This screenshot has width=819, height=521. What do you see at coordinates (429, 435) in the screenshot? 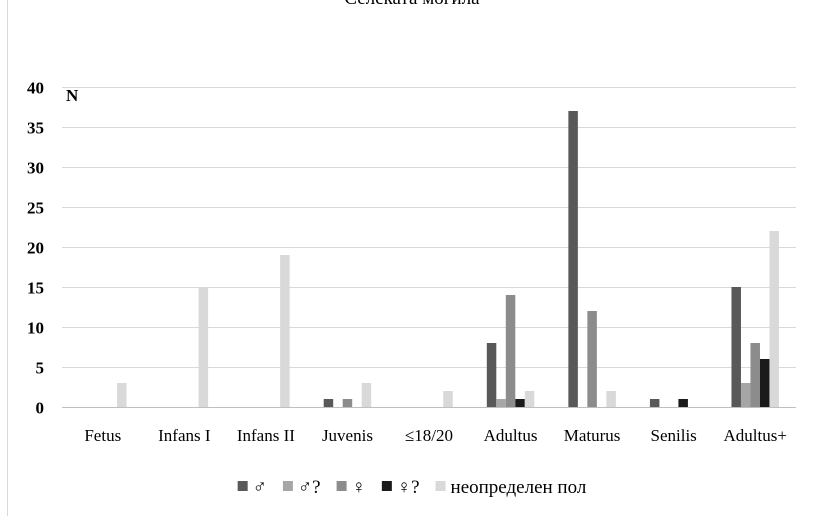
I see `x-tick-label: ≤18/20` at bounding box center [429, 435].